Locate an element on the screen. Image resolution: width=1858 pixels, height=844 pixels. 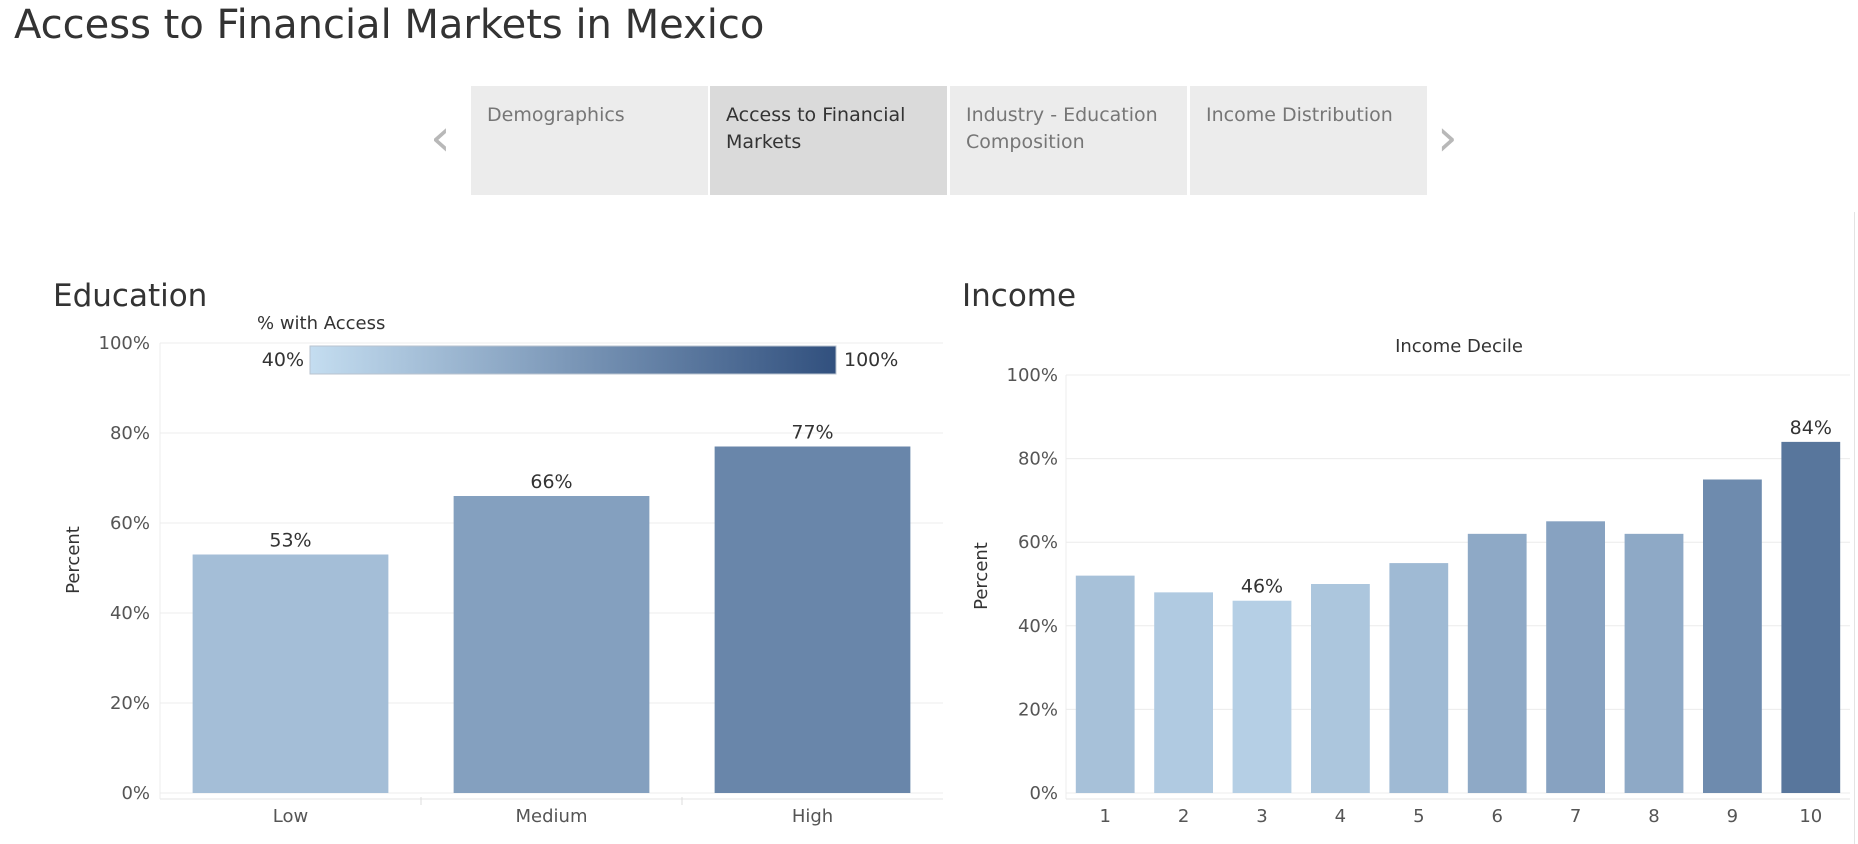
page-title: Access to Financial Markets in Mexico is located at coordinates (389, 25).